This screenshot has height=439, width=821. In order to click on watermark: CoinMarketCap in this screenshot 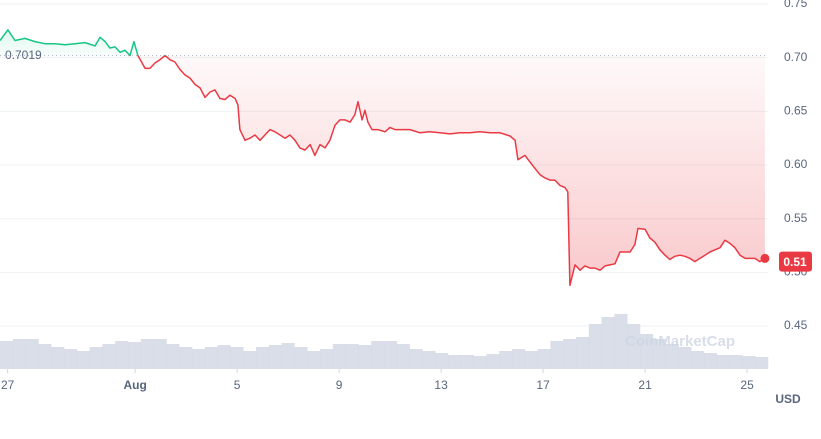, I will do `click(680, 341)`.